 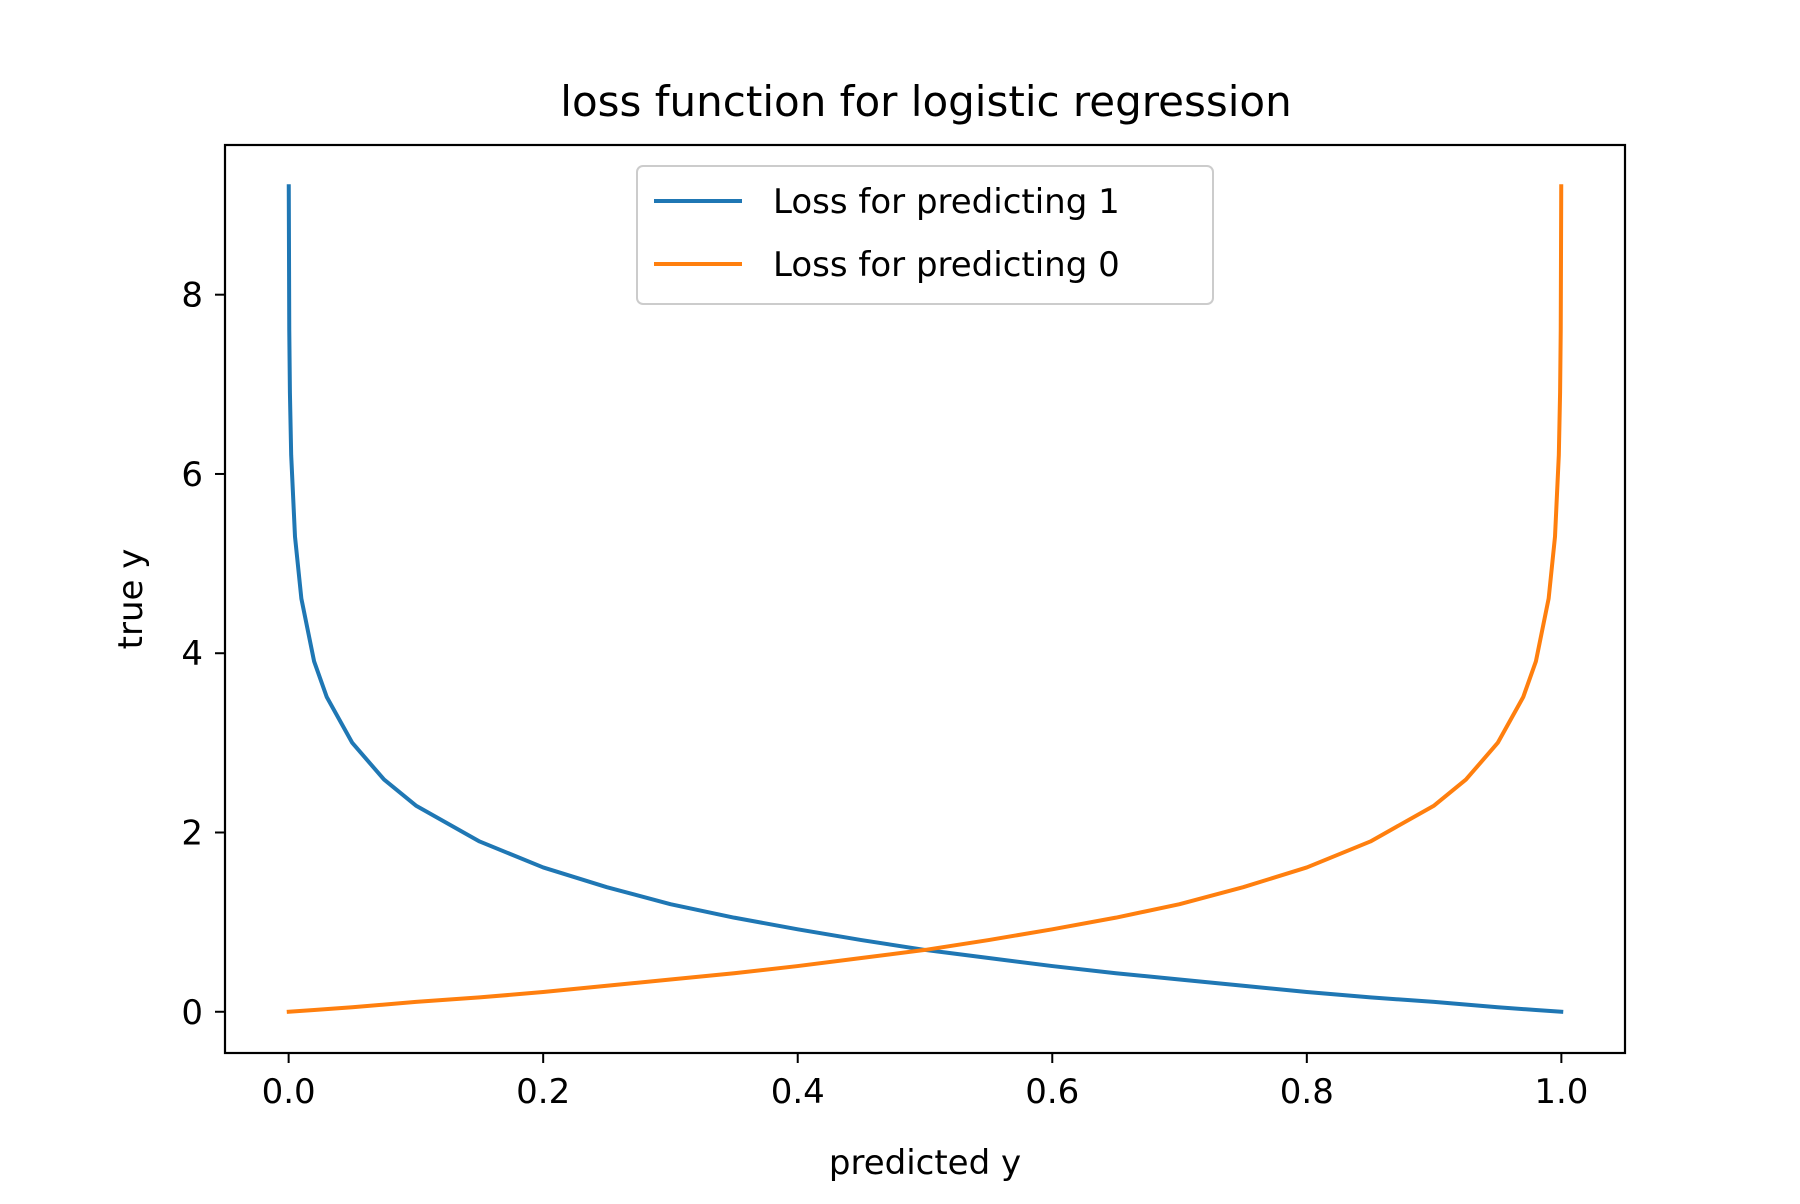 What do you see at coordinates (192, 833) in the screenshot?
I see `y-tick-label: 2` at bounding box center [192, 833].